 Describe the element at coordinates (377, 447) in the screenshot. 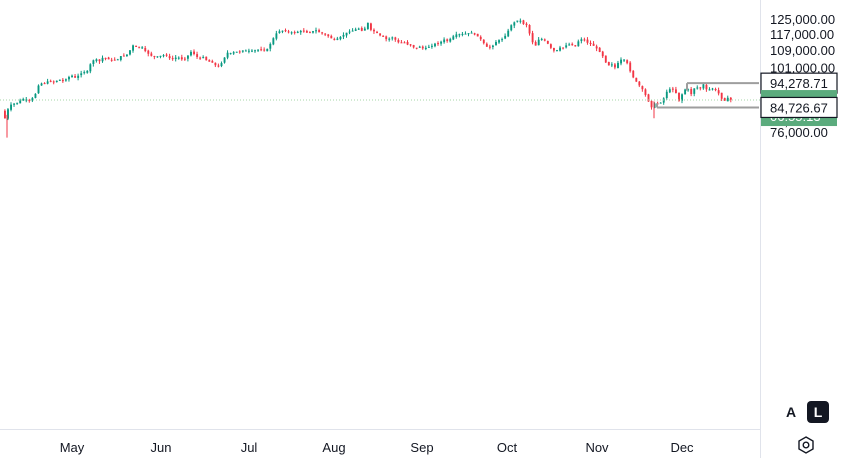

I see `time-axis: May Jun Jul Aug Sep Oct Nov Dec` at that location.